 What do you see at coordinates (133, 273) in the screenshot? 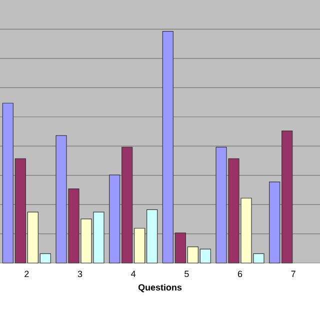
I see `x-tick-label: 4` at bounding box center [133, 273].